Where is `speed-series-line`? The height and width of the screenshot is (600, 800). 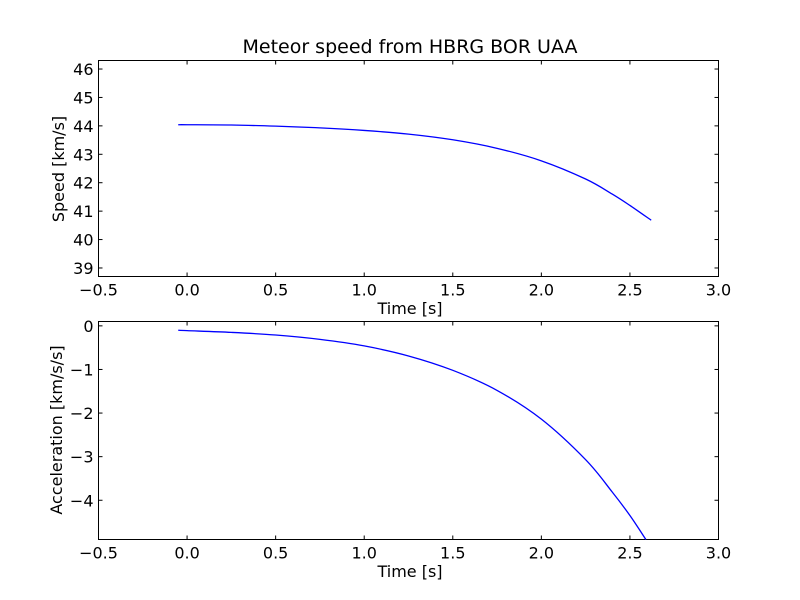
speed-series-line is located at coordinates (415, 172).